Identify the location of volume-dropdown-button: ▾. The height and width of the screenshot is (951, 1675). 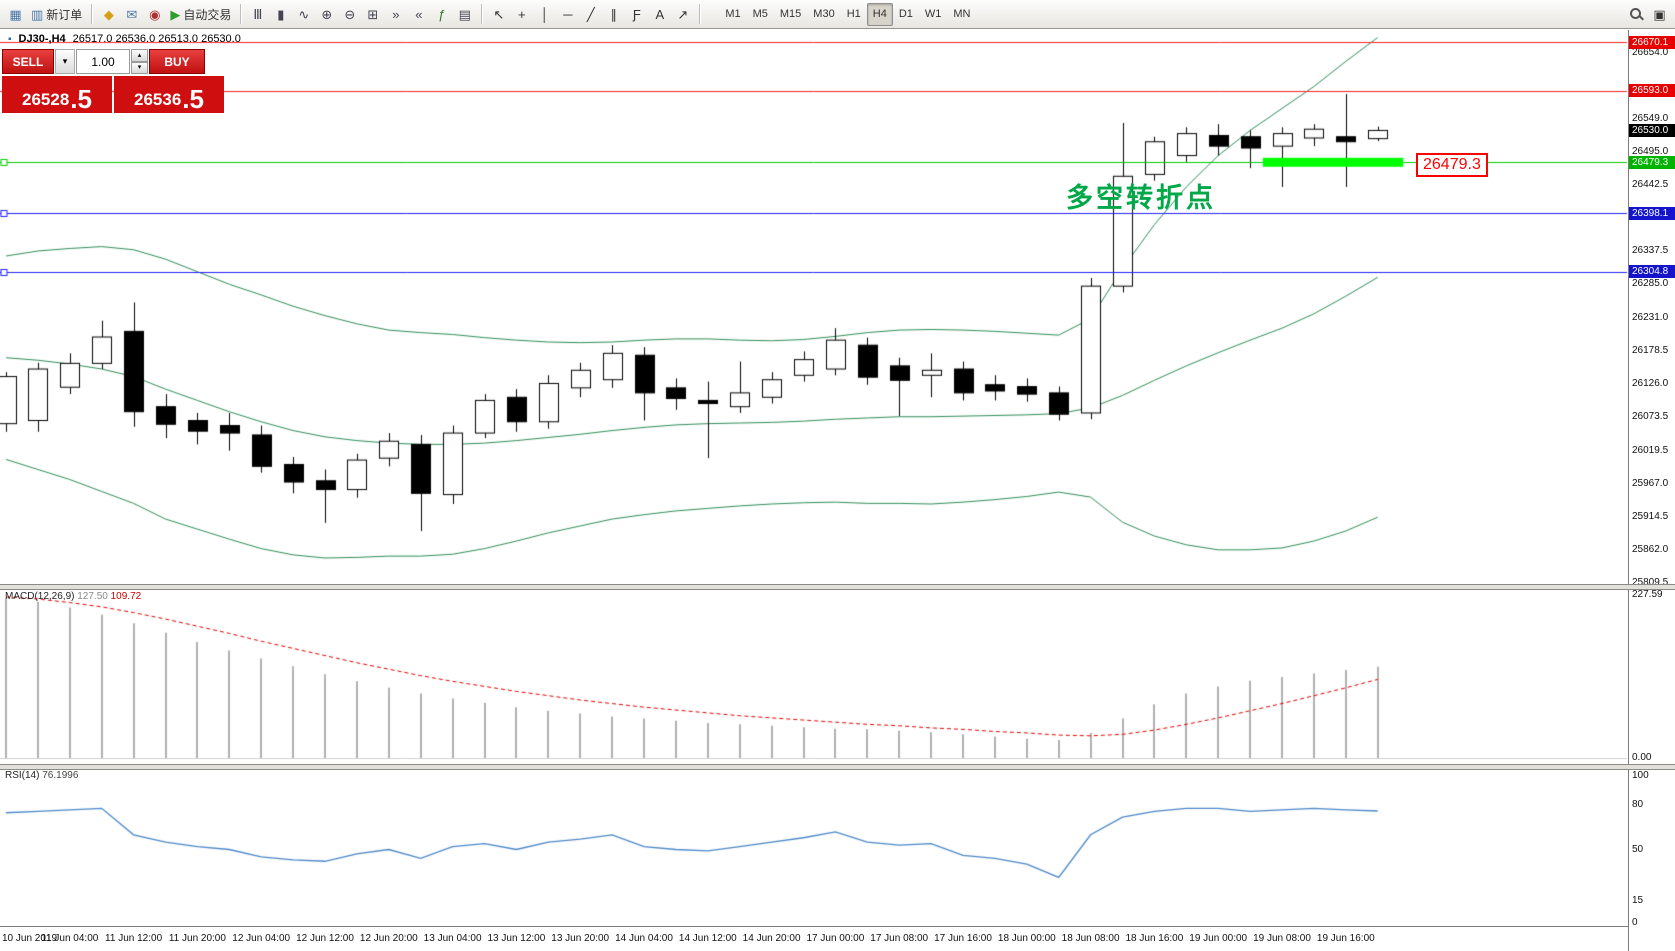
(65, 61).